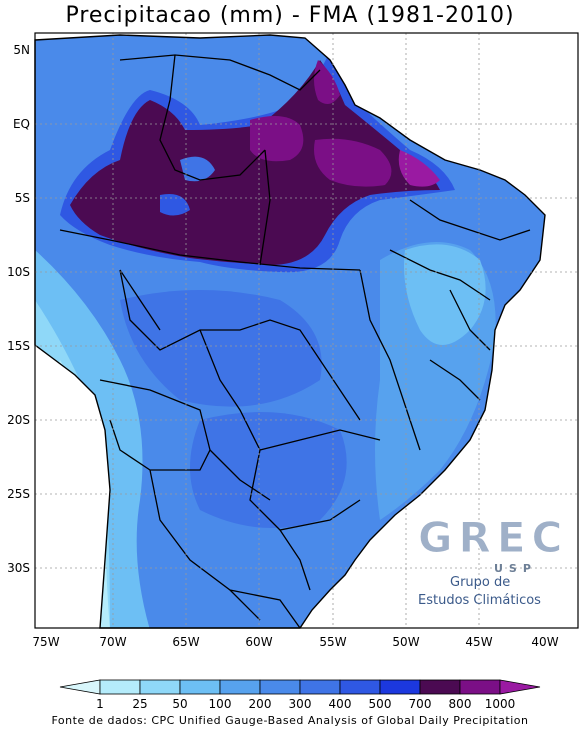  I want to click on lat-label: 30S, so click(18, 568).